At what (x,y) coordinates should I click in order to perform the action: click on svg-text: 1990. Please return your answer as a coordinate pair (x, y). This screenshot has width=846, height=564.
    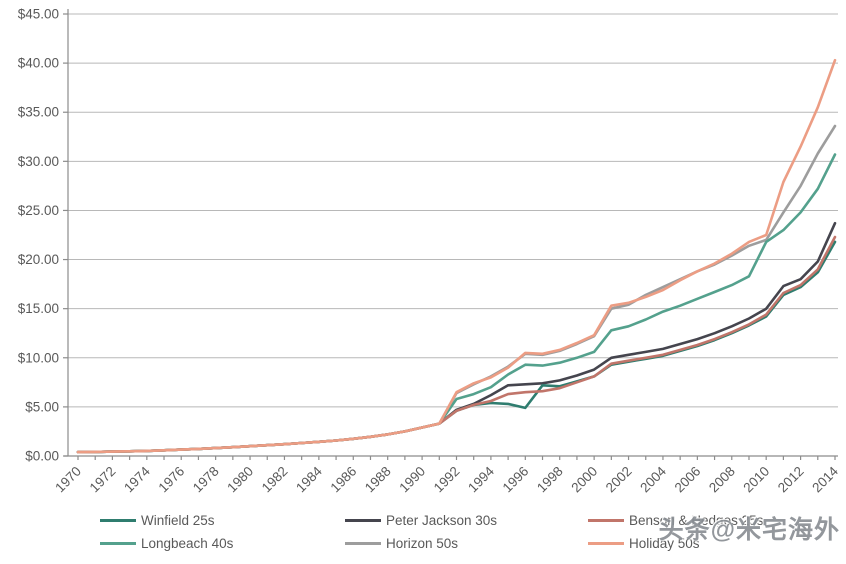
    Looking at the image, I should click on (412, 480).